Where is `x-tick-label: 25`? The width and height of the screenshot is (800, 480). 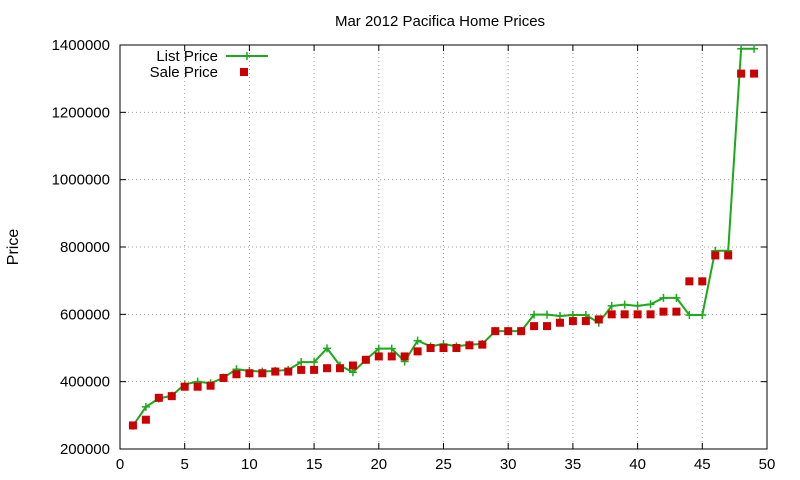
x-tick-label: 25 is located at coordinates (443, 464).